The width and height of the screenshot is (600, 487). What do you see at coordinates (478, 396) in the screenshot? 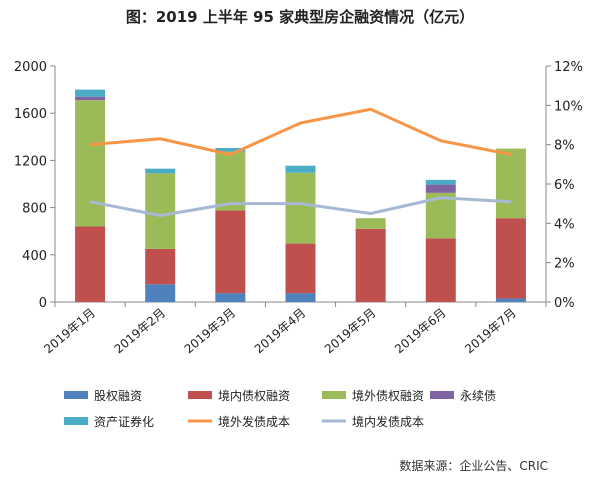
I see `legend-label: 永续债` at bounding box center [478, 396].